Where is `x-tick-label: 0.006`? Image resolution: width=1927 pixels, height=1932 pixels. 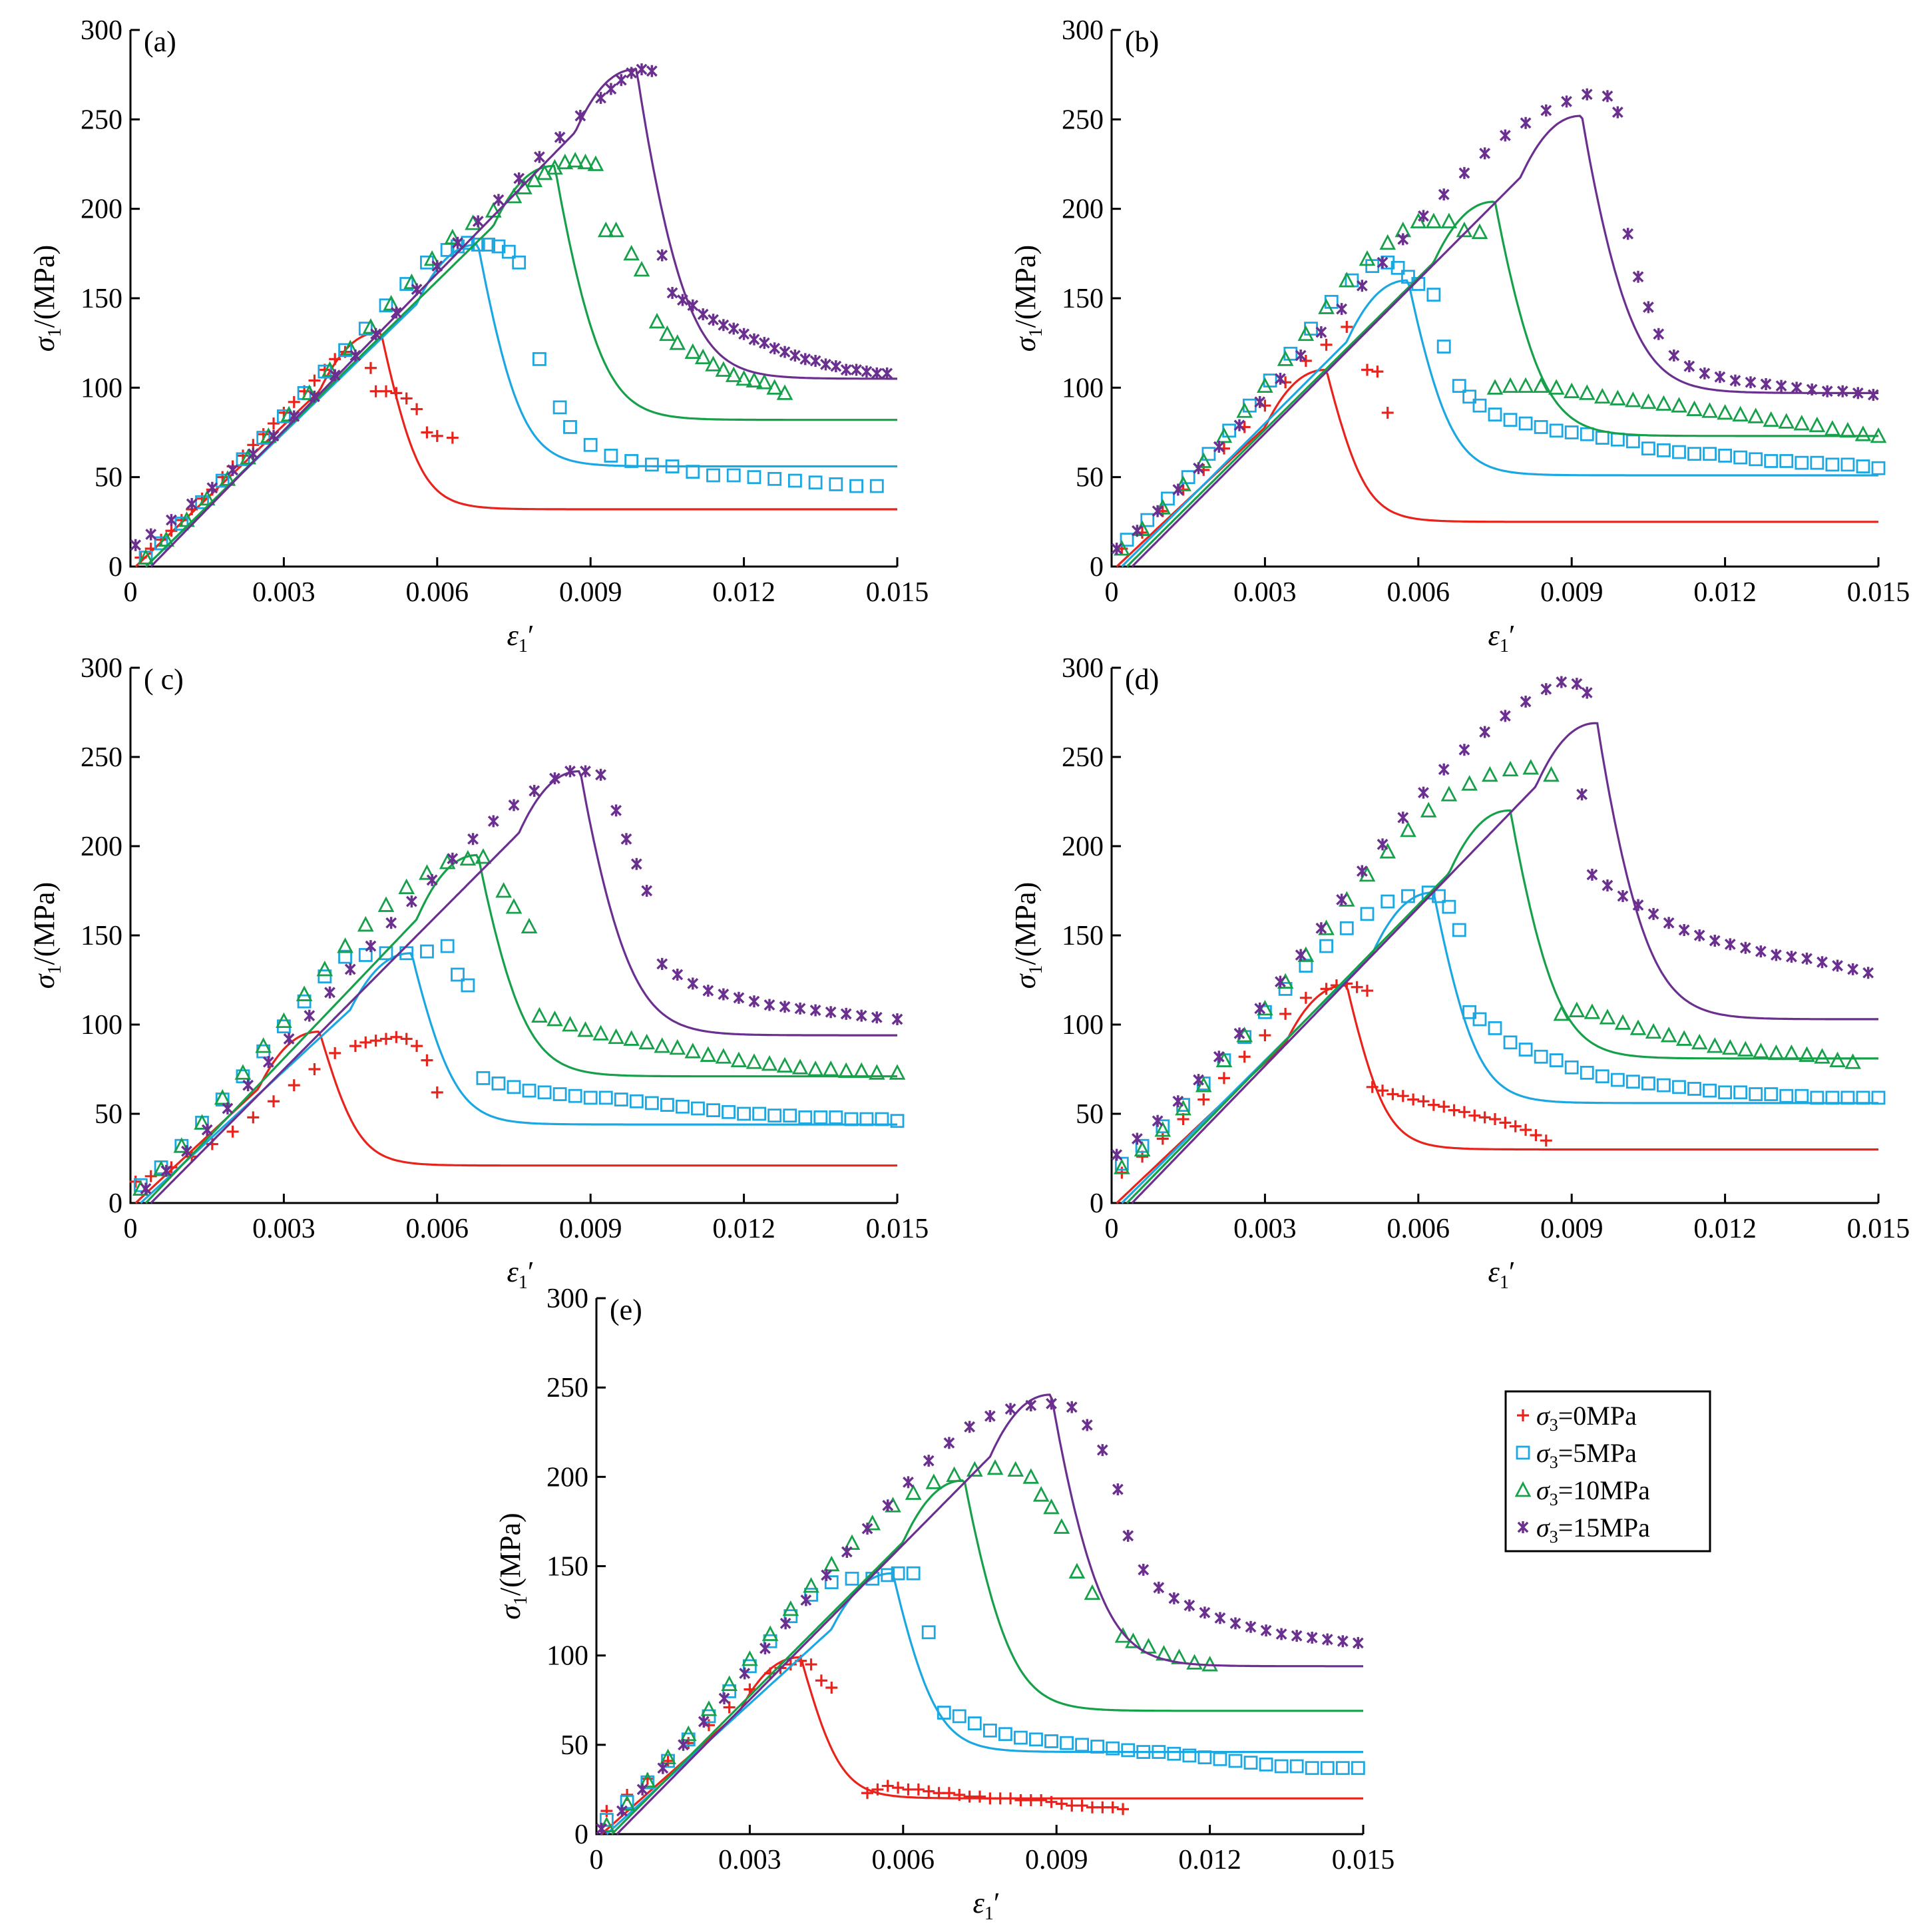 x-tick-label: 0.006 is located at coordinates (904, 1860).